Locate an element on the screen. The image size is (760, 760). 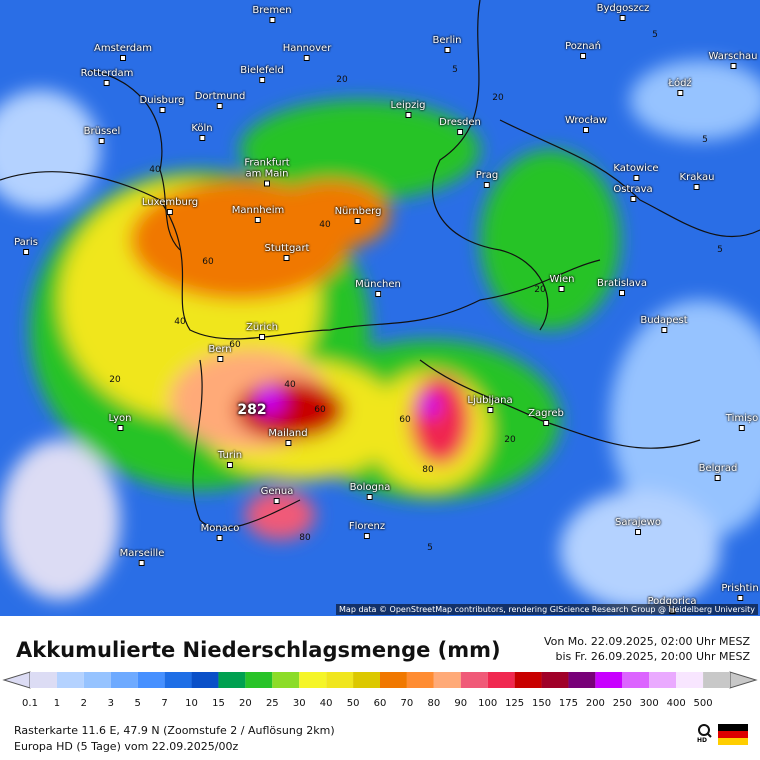
city-label: Timișo is located at coordinates (742, 422).